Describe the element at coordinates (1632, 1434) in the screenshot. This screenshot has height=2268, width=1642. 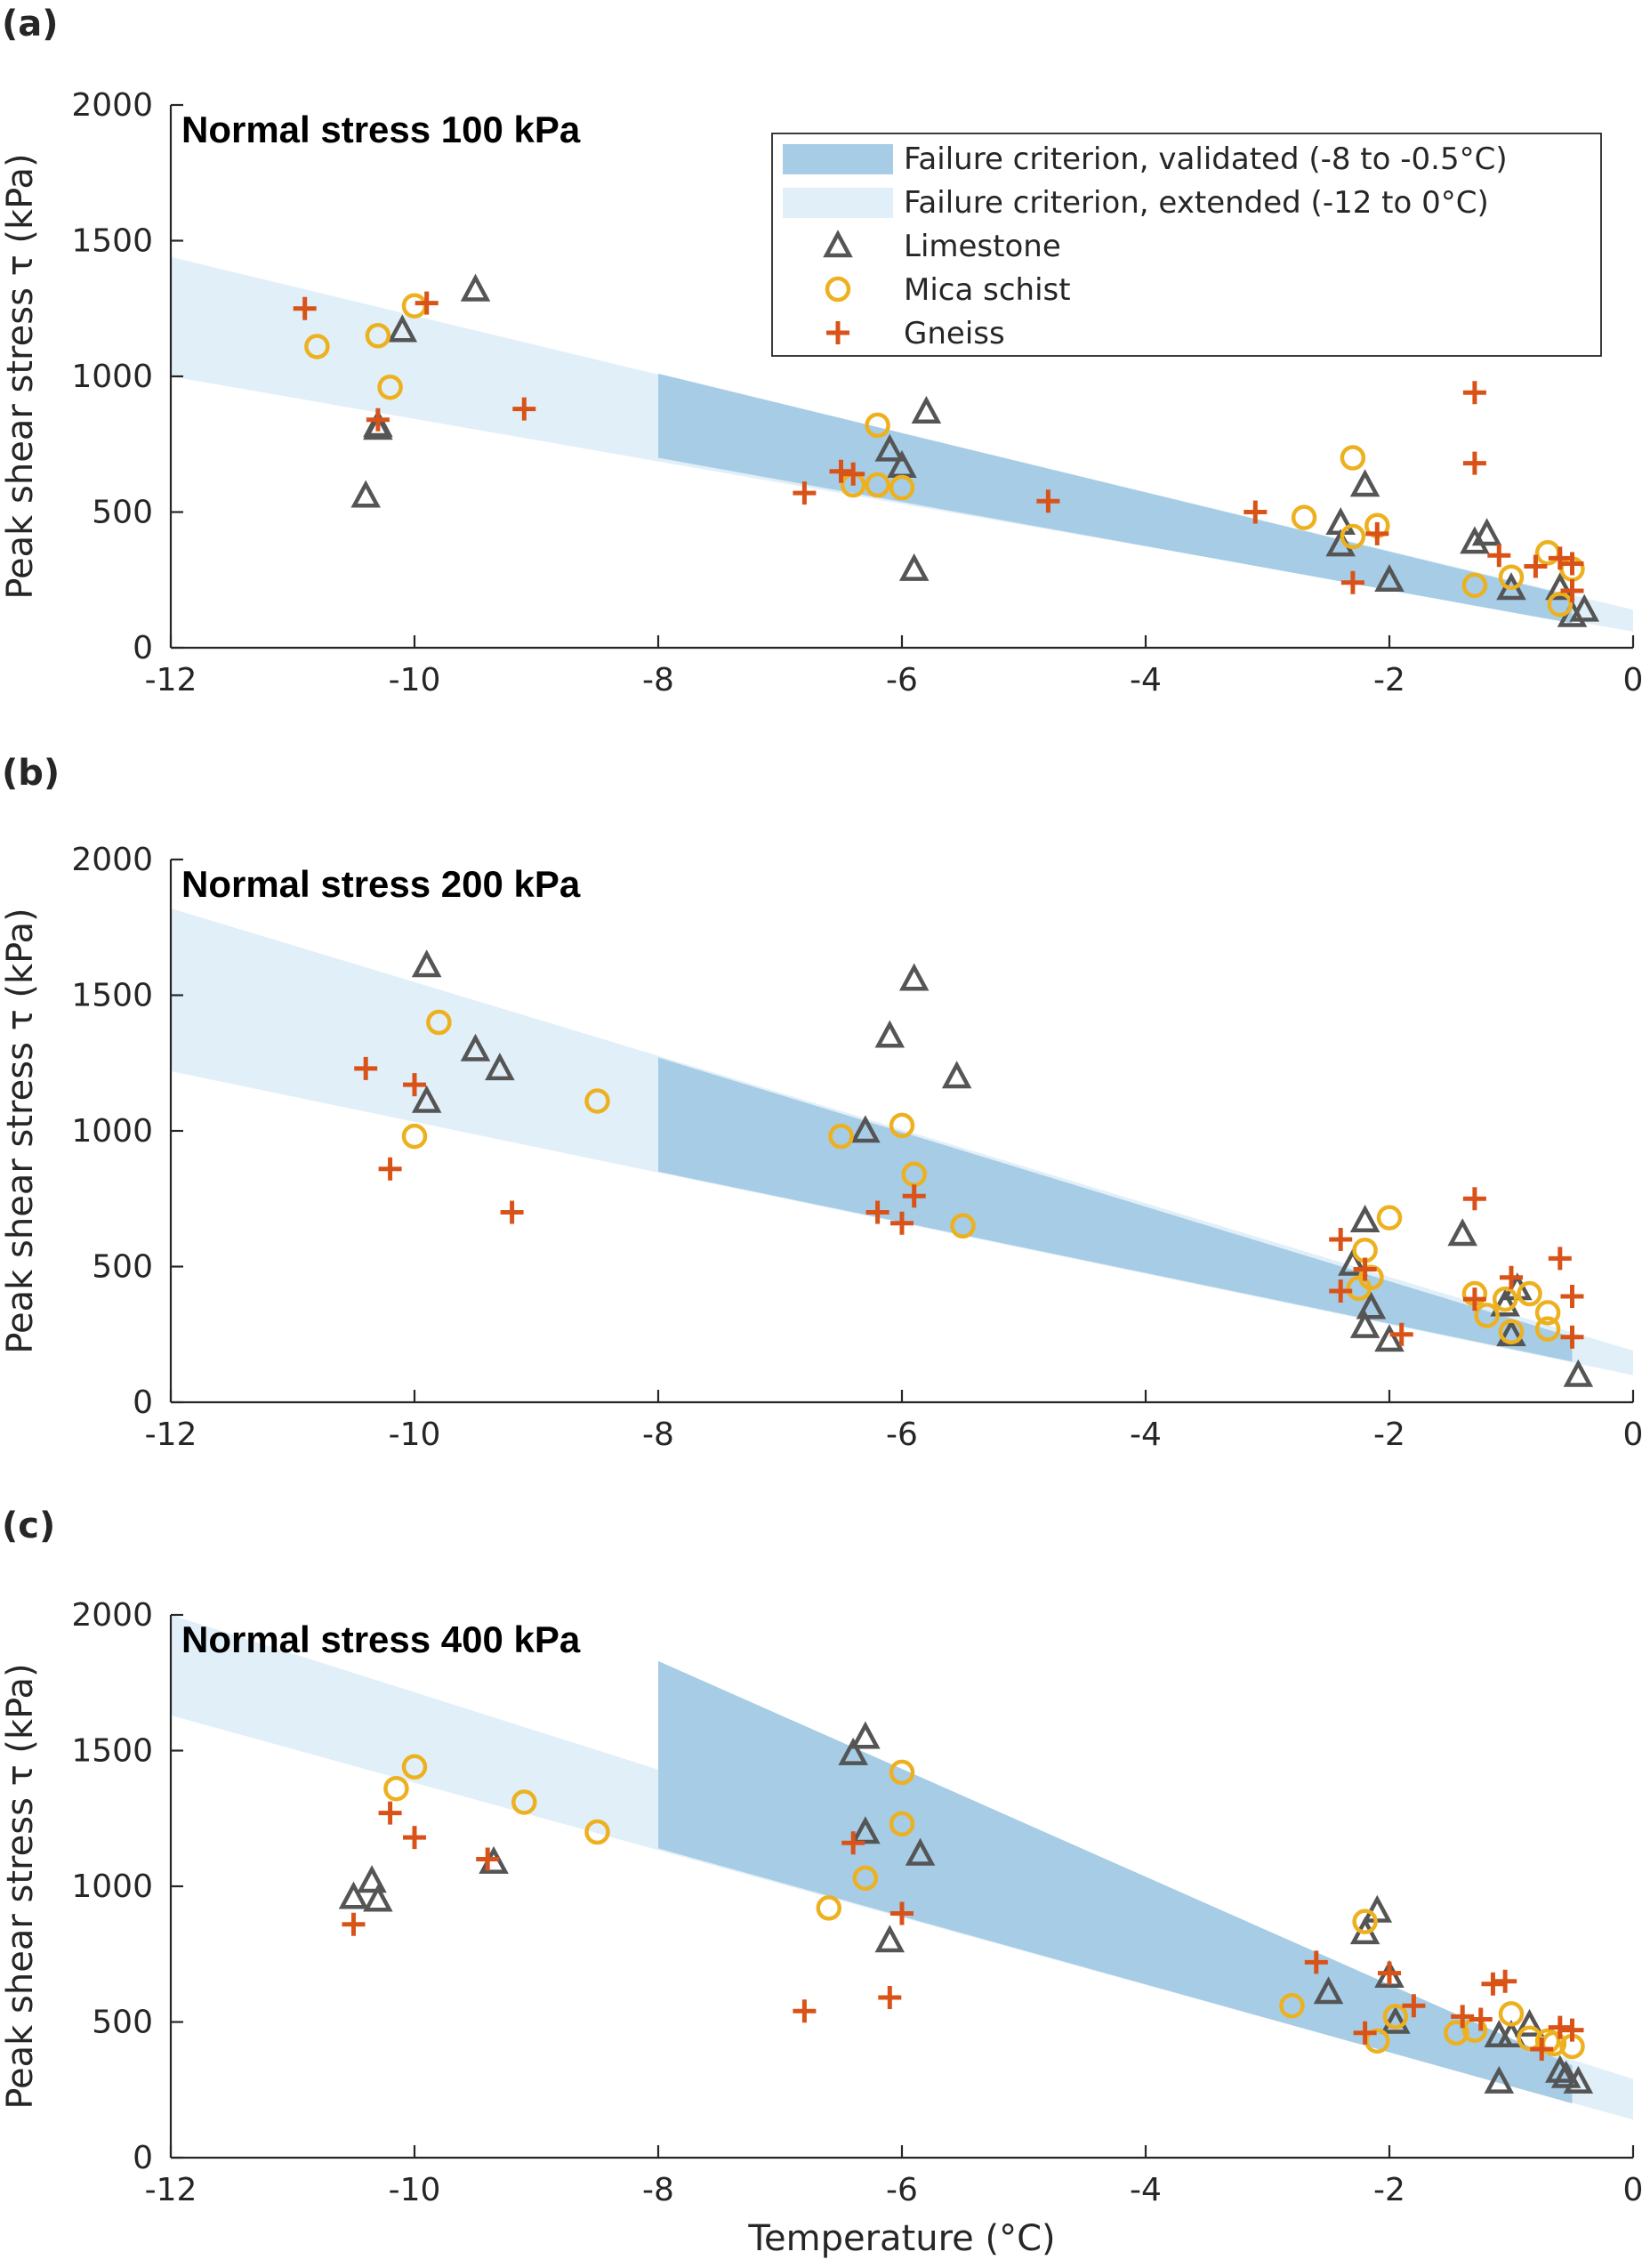
I see `x-tick-label: 0` at that location.